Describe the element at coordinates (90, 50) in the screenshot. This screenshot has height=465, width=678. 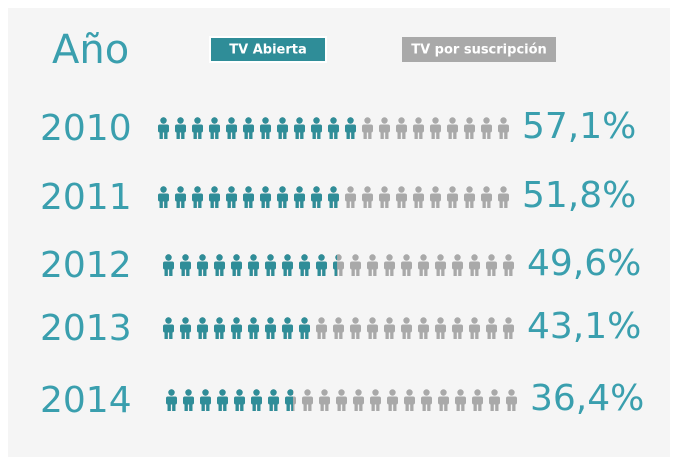
I see `category-header: Año` at that location.